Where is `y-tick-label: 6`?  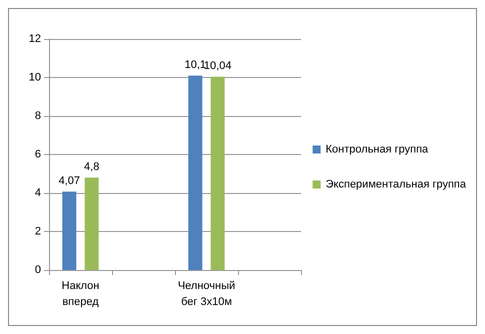 y-tick-label: 6 is located at coordinates (37, 154).